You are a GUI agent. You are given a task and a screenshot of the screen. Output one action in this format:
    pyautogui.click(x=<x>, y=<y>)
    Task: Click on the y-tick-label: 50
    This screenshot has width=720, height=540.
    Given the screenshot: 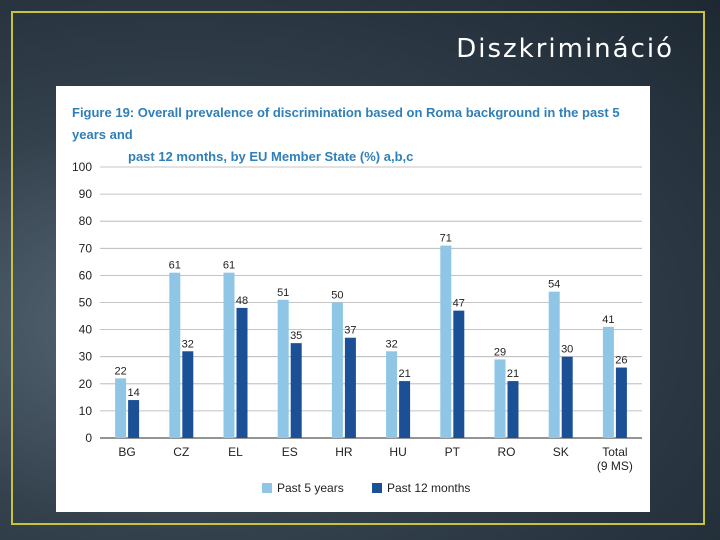 What is the action you would take?
    pyautogui.click(x=86, y=303)
    